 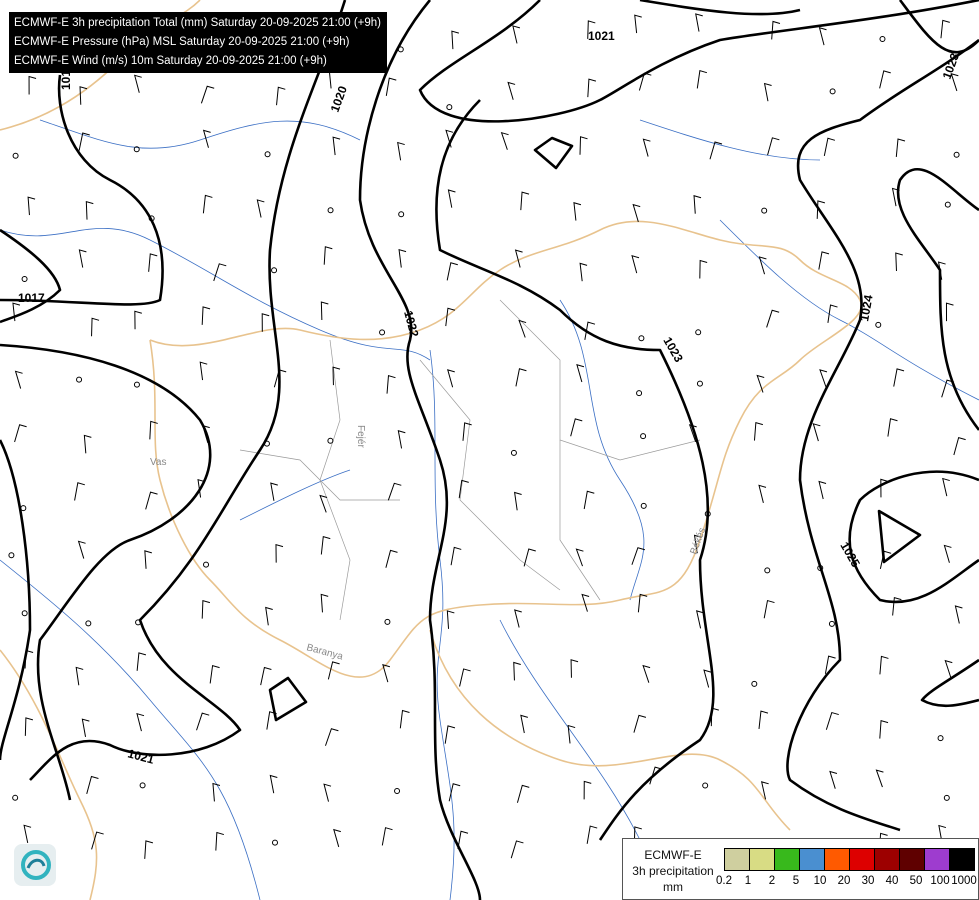 What do you see at coordinates (673, 871) in the screenshot?
I see `legend-title: ECMWF-E 3h precipitation mm` at bounding box center [673, 871].